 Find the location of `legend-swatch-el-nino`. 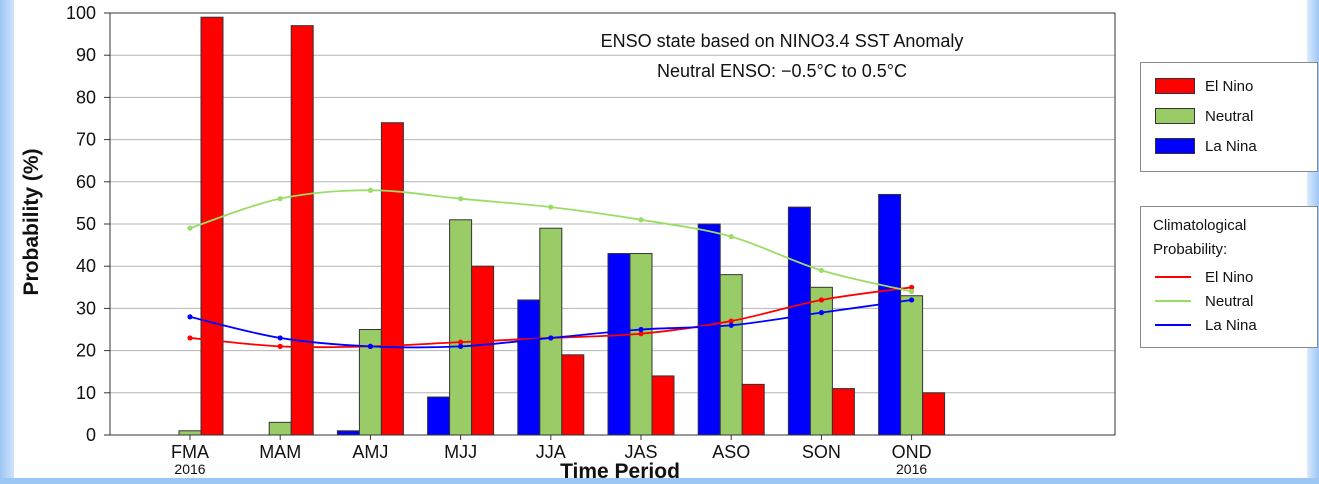

legend-swatch-el-nino is located at coordinates (1175, 86).